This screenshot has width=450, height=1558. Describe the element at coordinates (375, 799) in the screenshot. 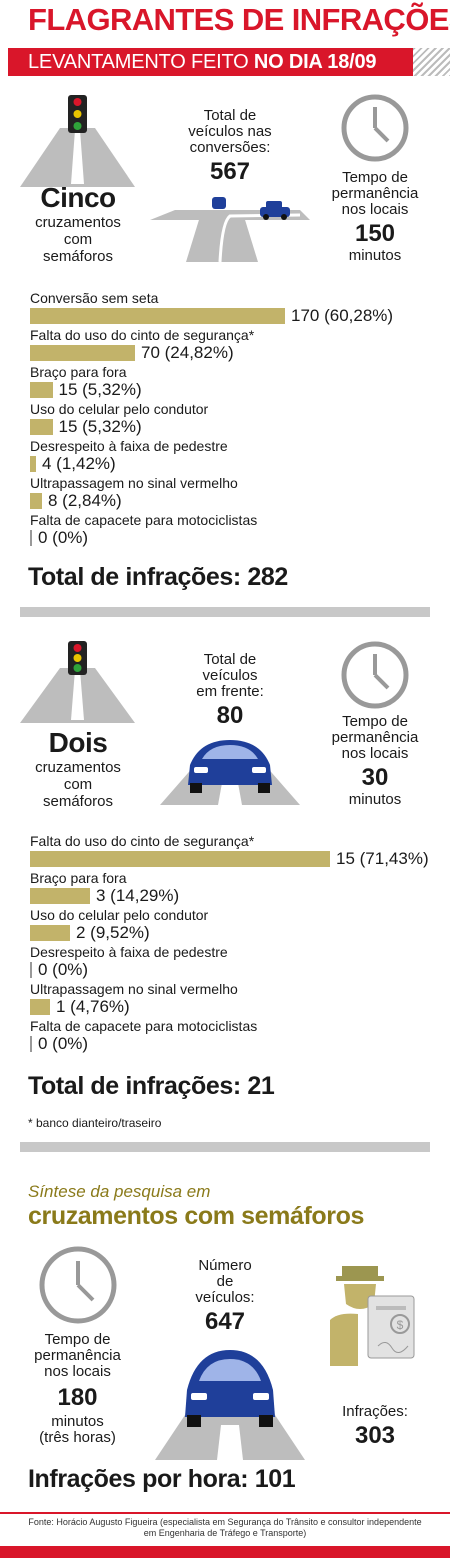

I see `time-unit-2: minutos` at that location.